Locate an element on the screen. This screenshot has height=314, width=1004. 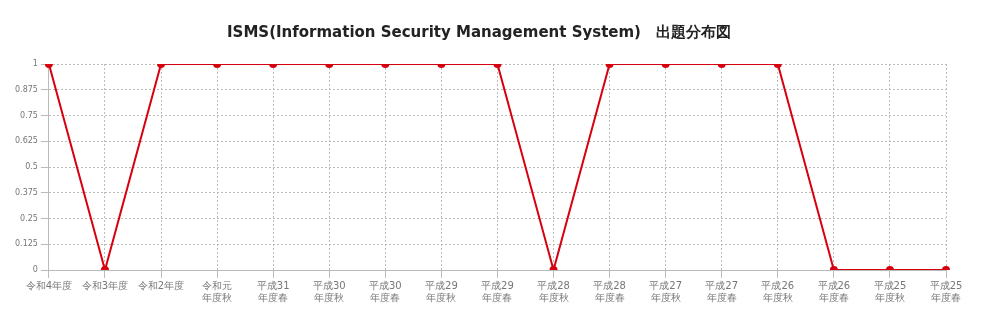
y-tick-label: 0.875 is located at coordinates (26, 89).